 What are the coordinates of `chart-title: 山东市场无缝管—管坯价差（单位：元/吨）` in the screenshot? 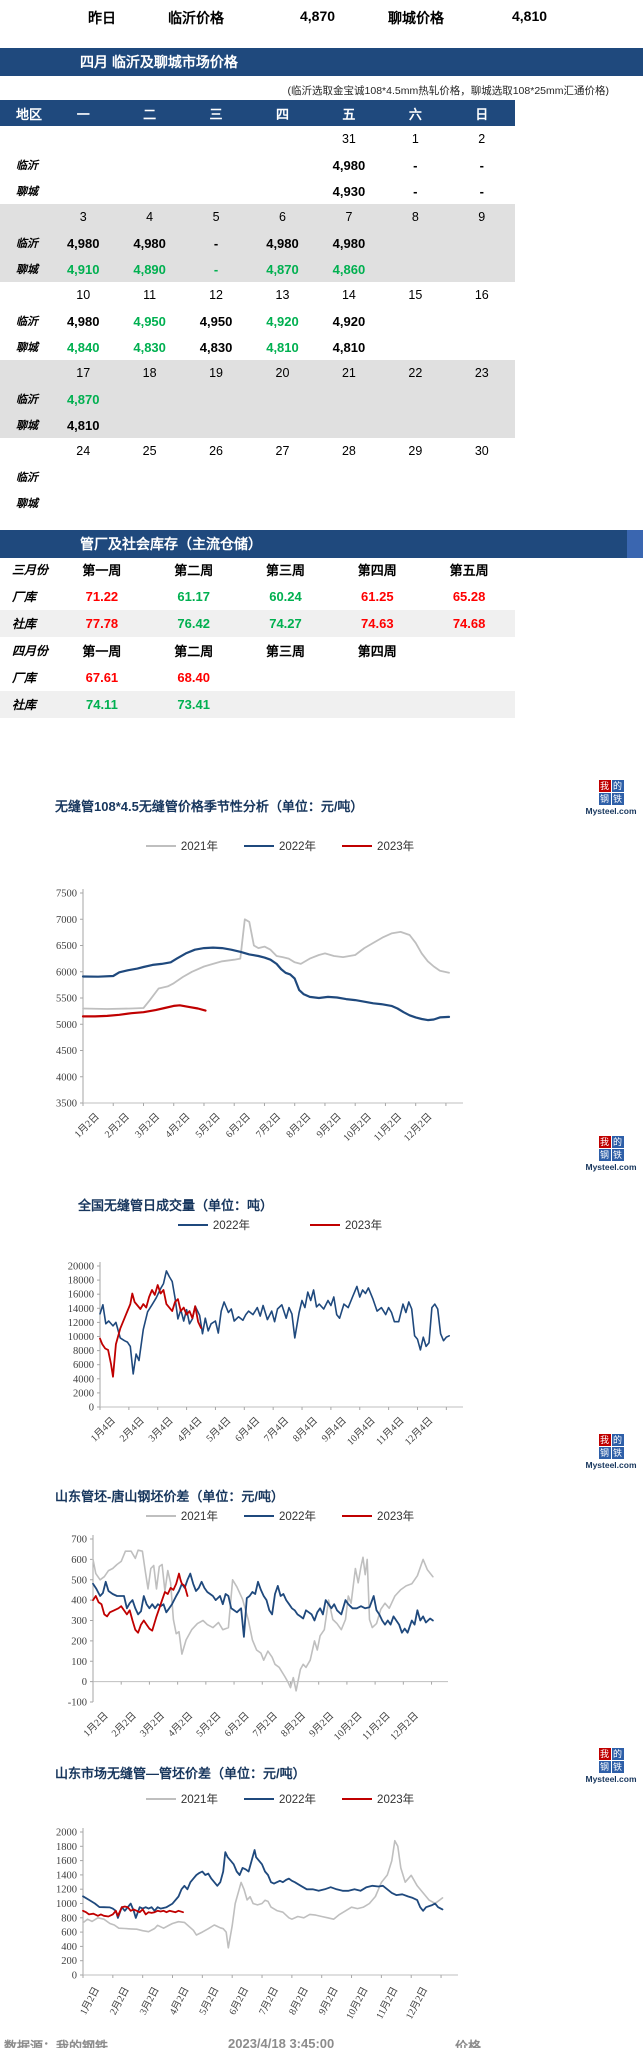 It's located at (180, 1773).